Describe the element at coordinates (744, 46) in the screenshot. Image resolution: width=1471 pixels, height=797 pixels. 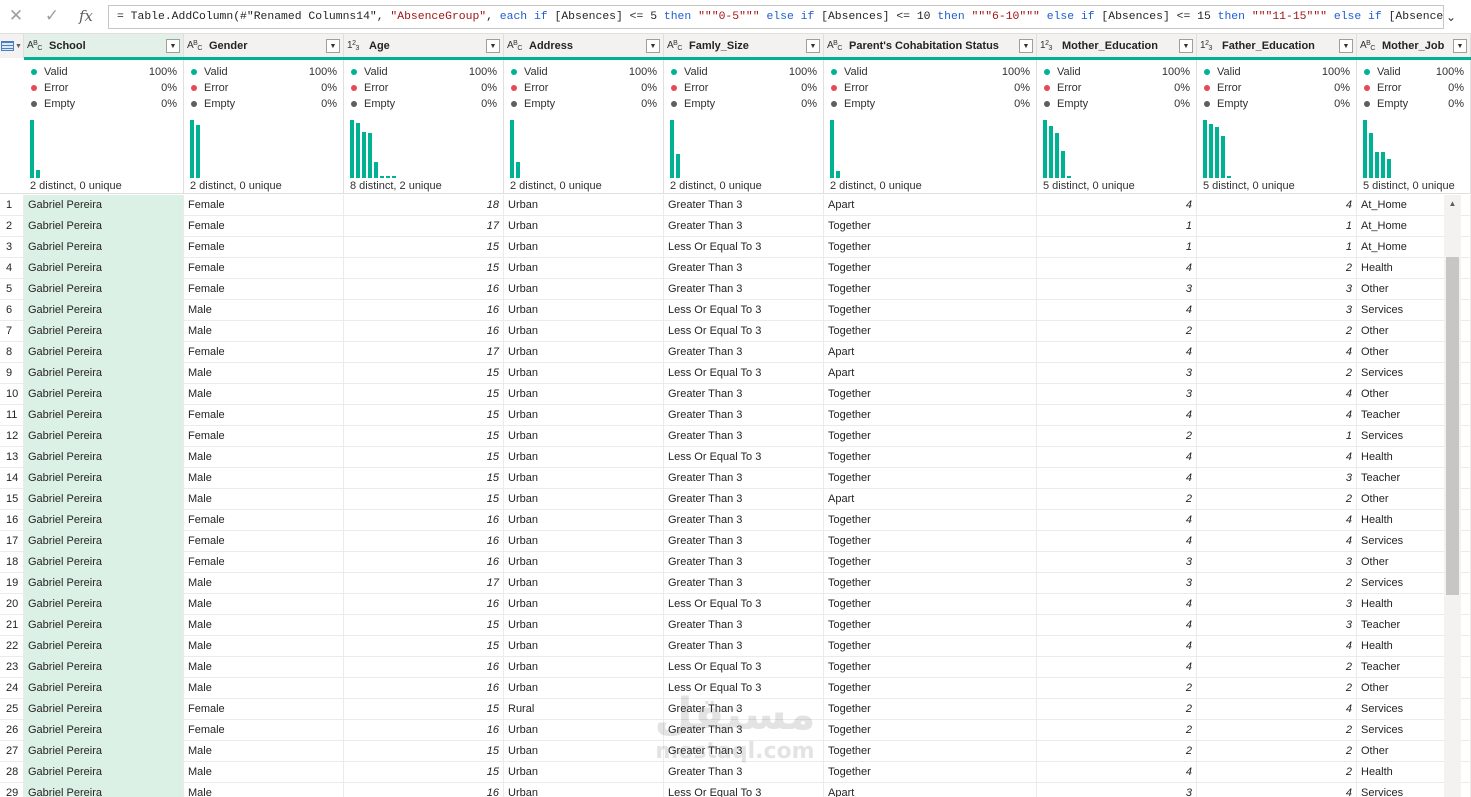
I see `column-header-famly-size: ABC Famly_Size ▼` at that location.